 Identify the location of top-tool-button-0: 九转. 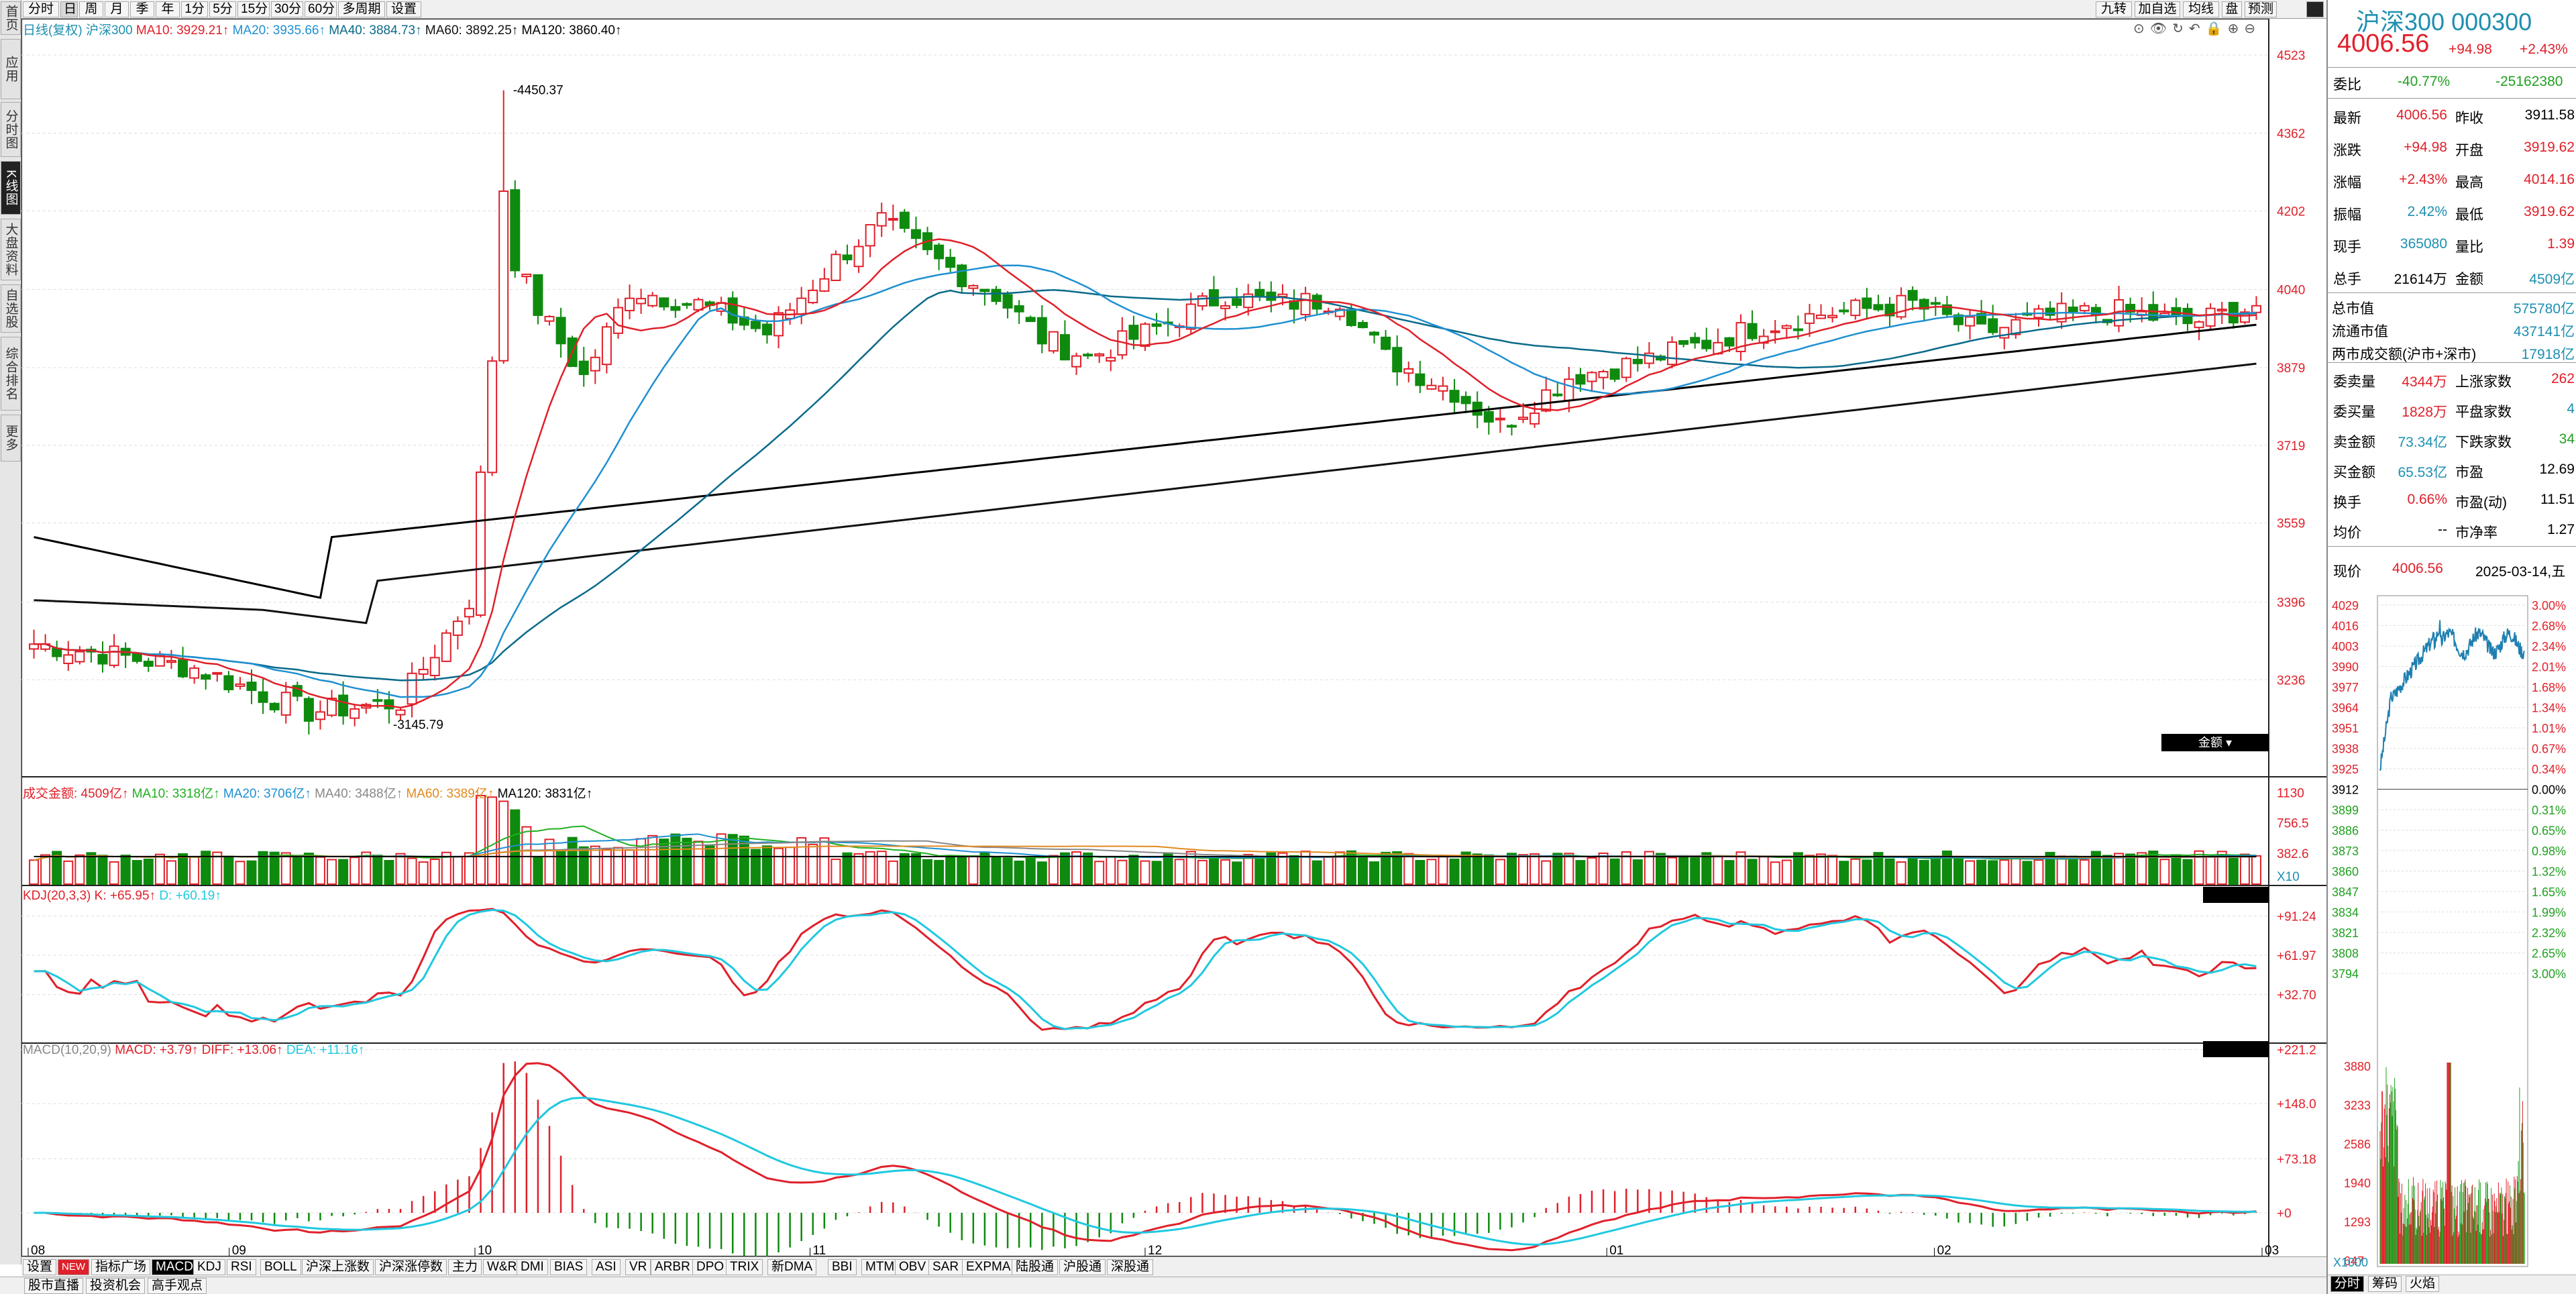
(2114, 9).